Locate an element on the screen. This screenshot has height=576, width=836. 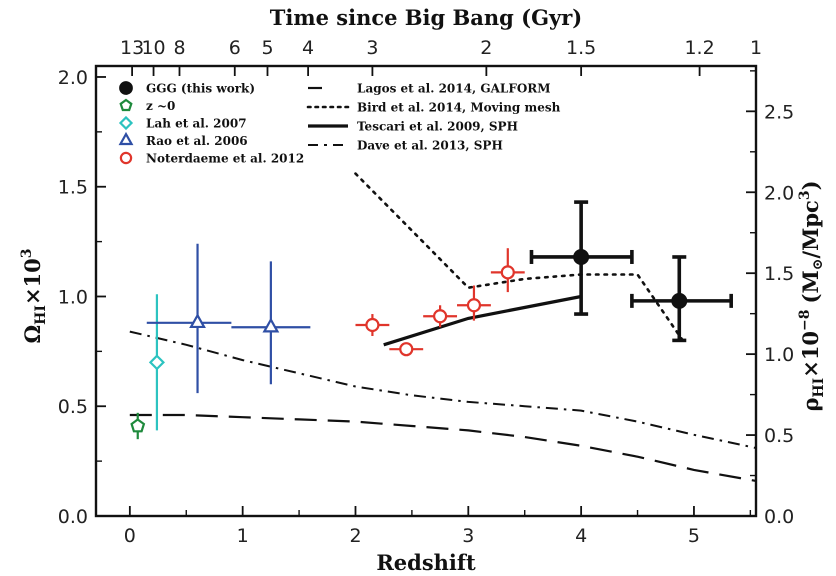
legend-label: Lagos et al. 2014, GALFORM is located at coordinates (454, 89).